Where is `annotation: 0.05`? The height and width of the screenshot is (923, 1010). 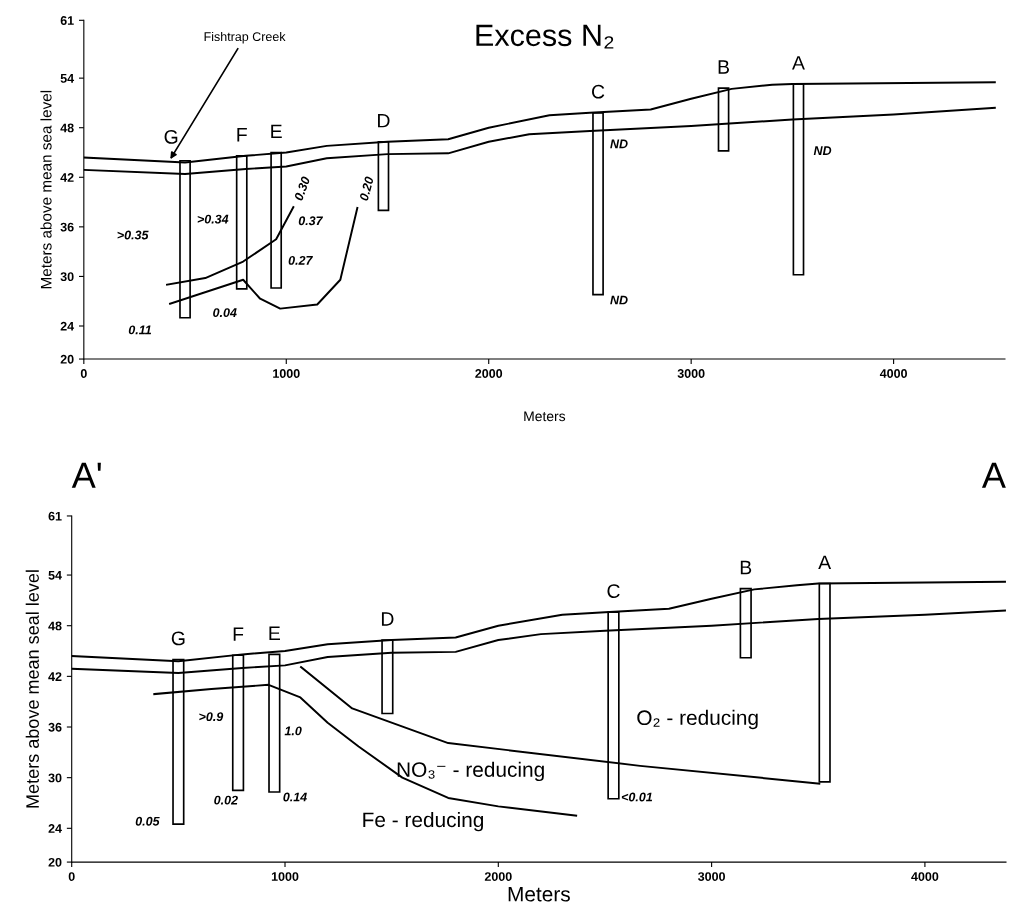
annotation: 0.05 is located at coordinates (147, 821).